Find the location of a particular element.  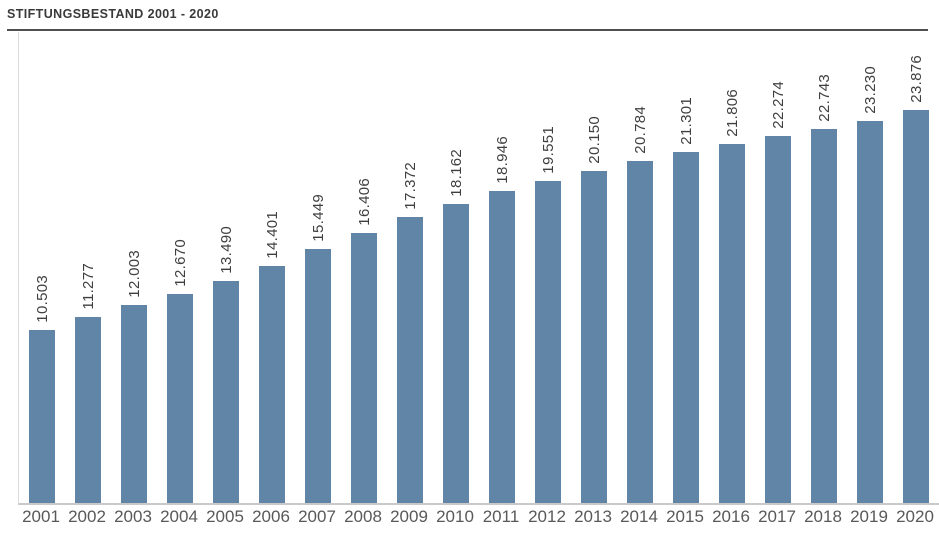

x-axis-tick-label: 2017 is located at coordinates (777, 516).